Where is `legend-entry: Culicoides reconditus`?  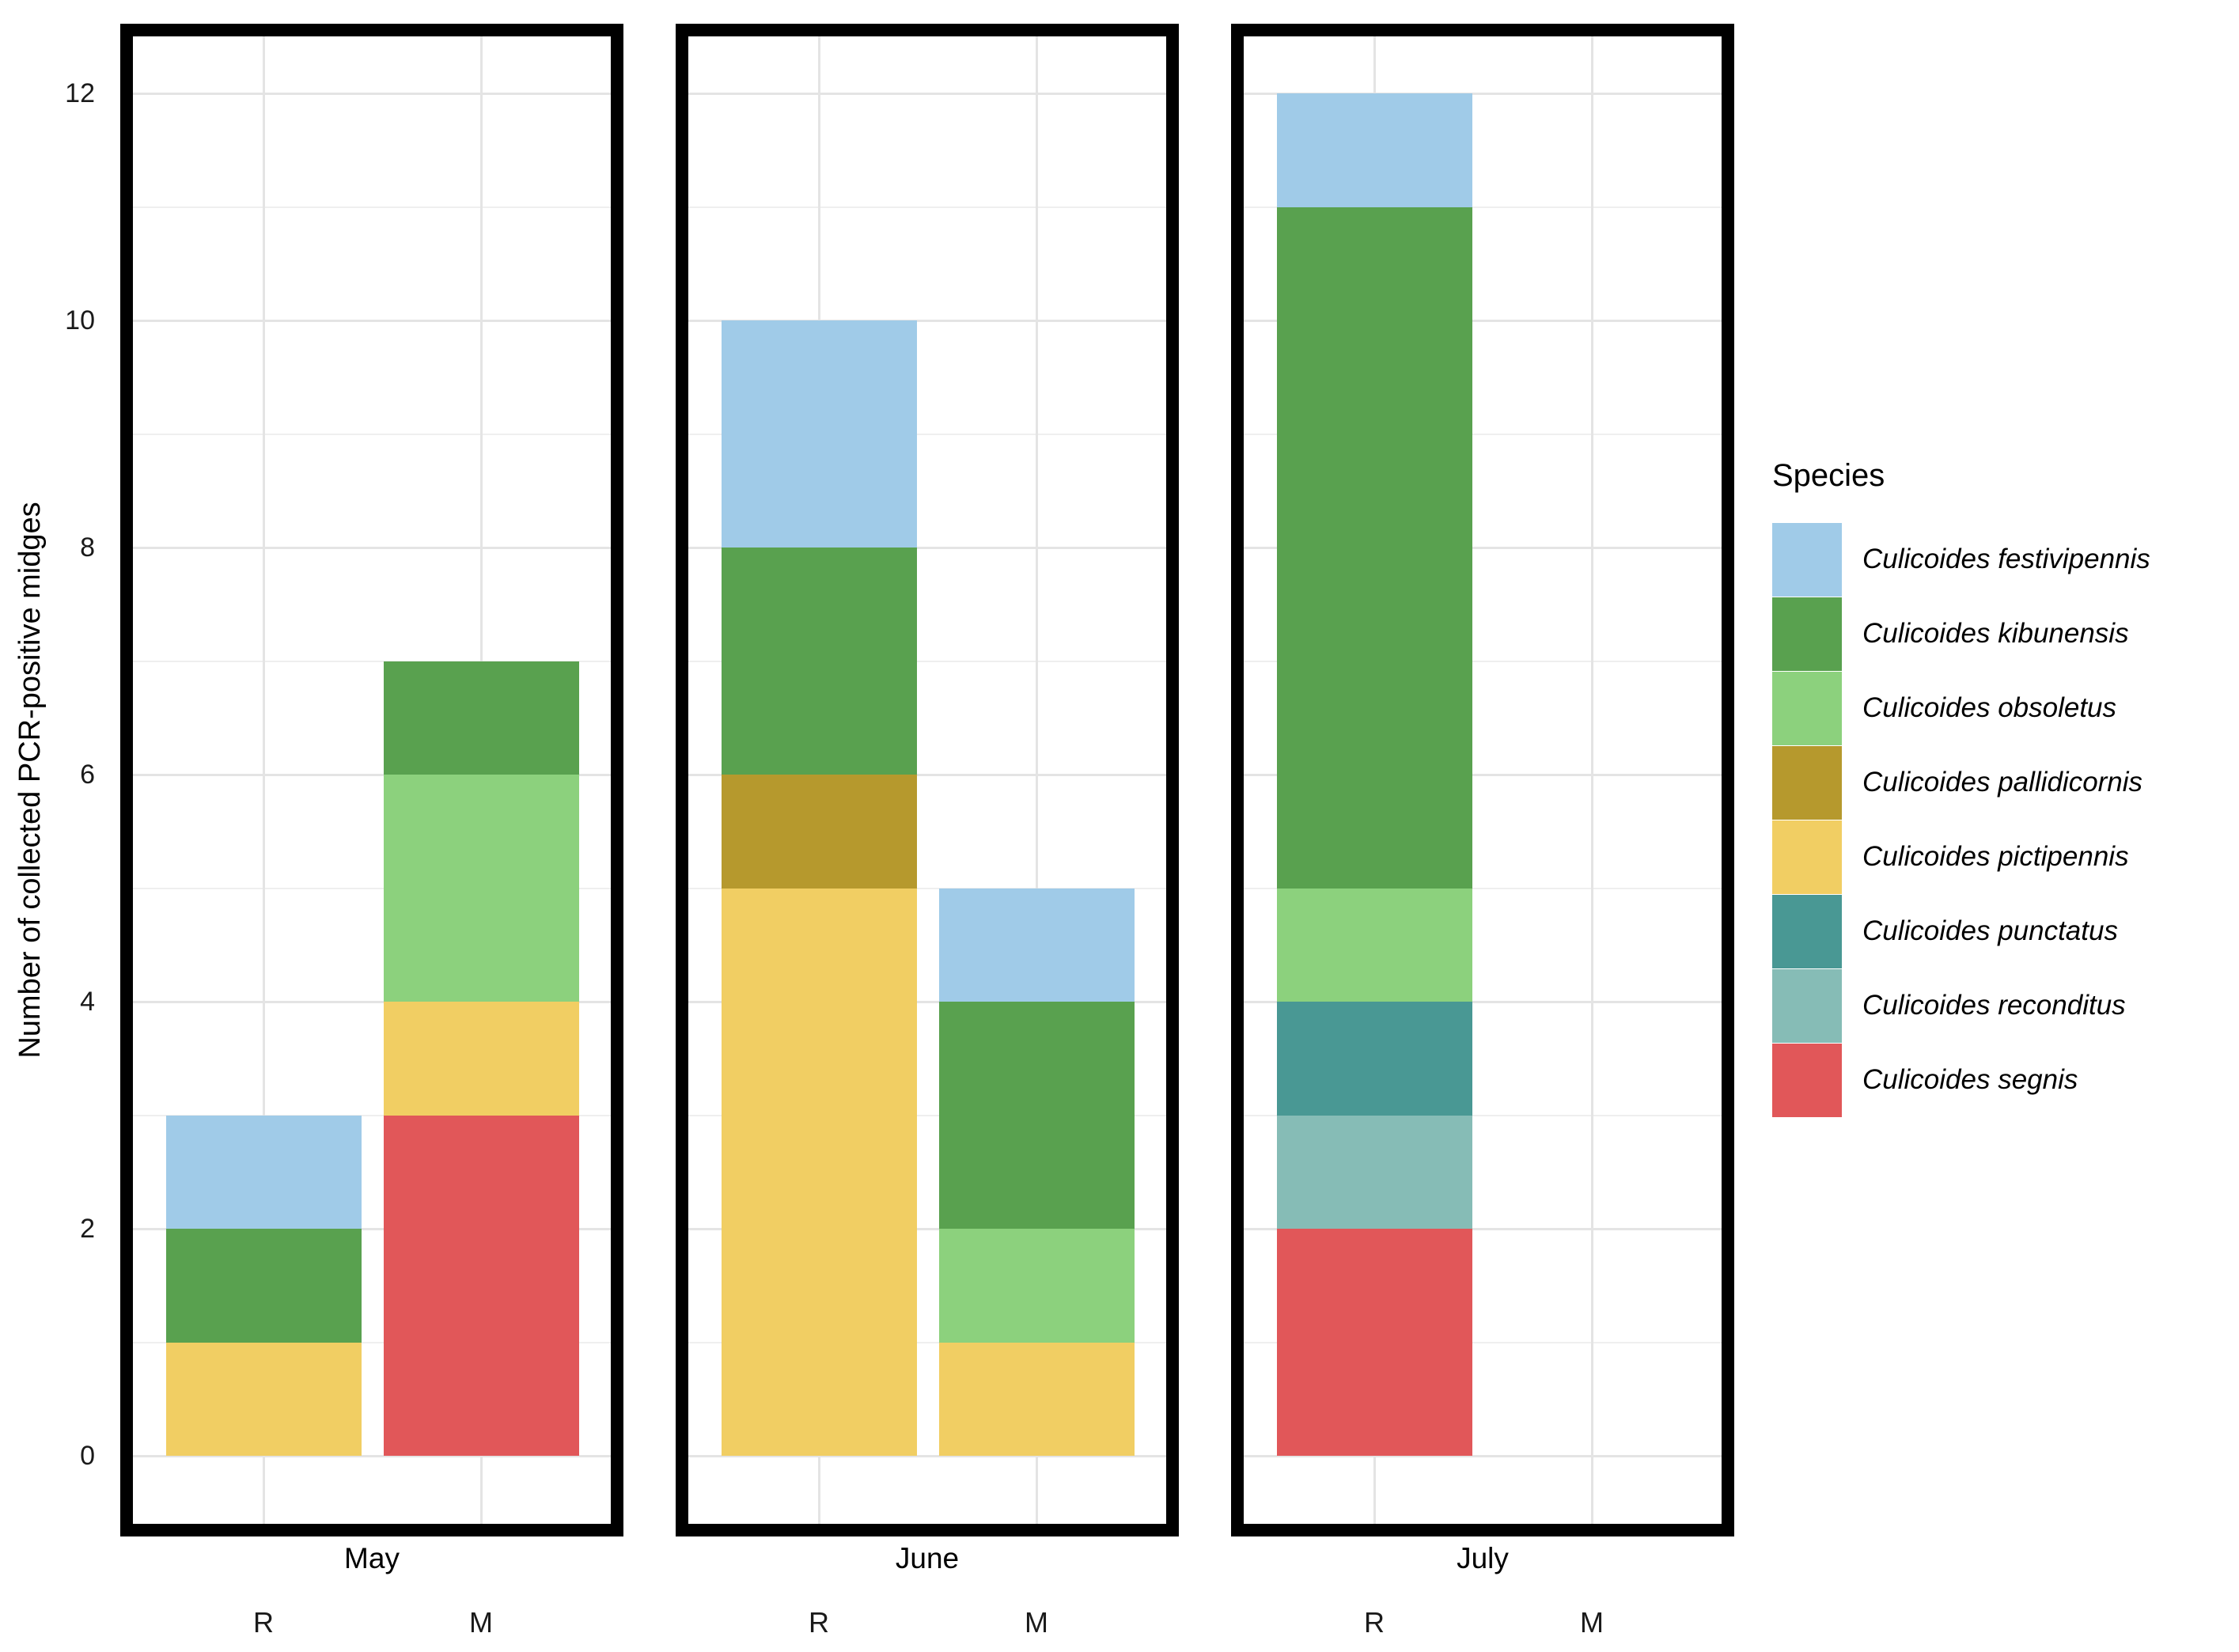
legend-entry: Culicoides reconditus is located at coordinates (1949, 1005).